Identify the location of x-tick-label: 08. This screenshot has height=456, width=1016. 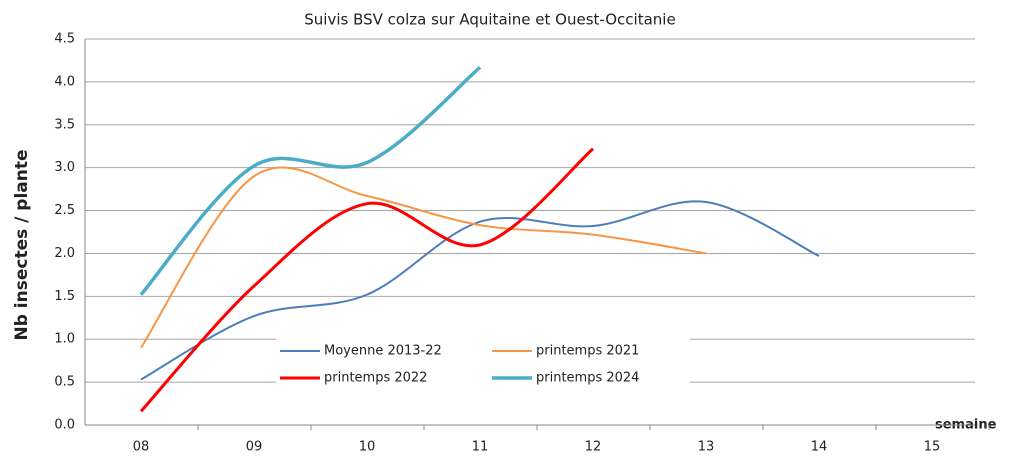
(141, 447).